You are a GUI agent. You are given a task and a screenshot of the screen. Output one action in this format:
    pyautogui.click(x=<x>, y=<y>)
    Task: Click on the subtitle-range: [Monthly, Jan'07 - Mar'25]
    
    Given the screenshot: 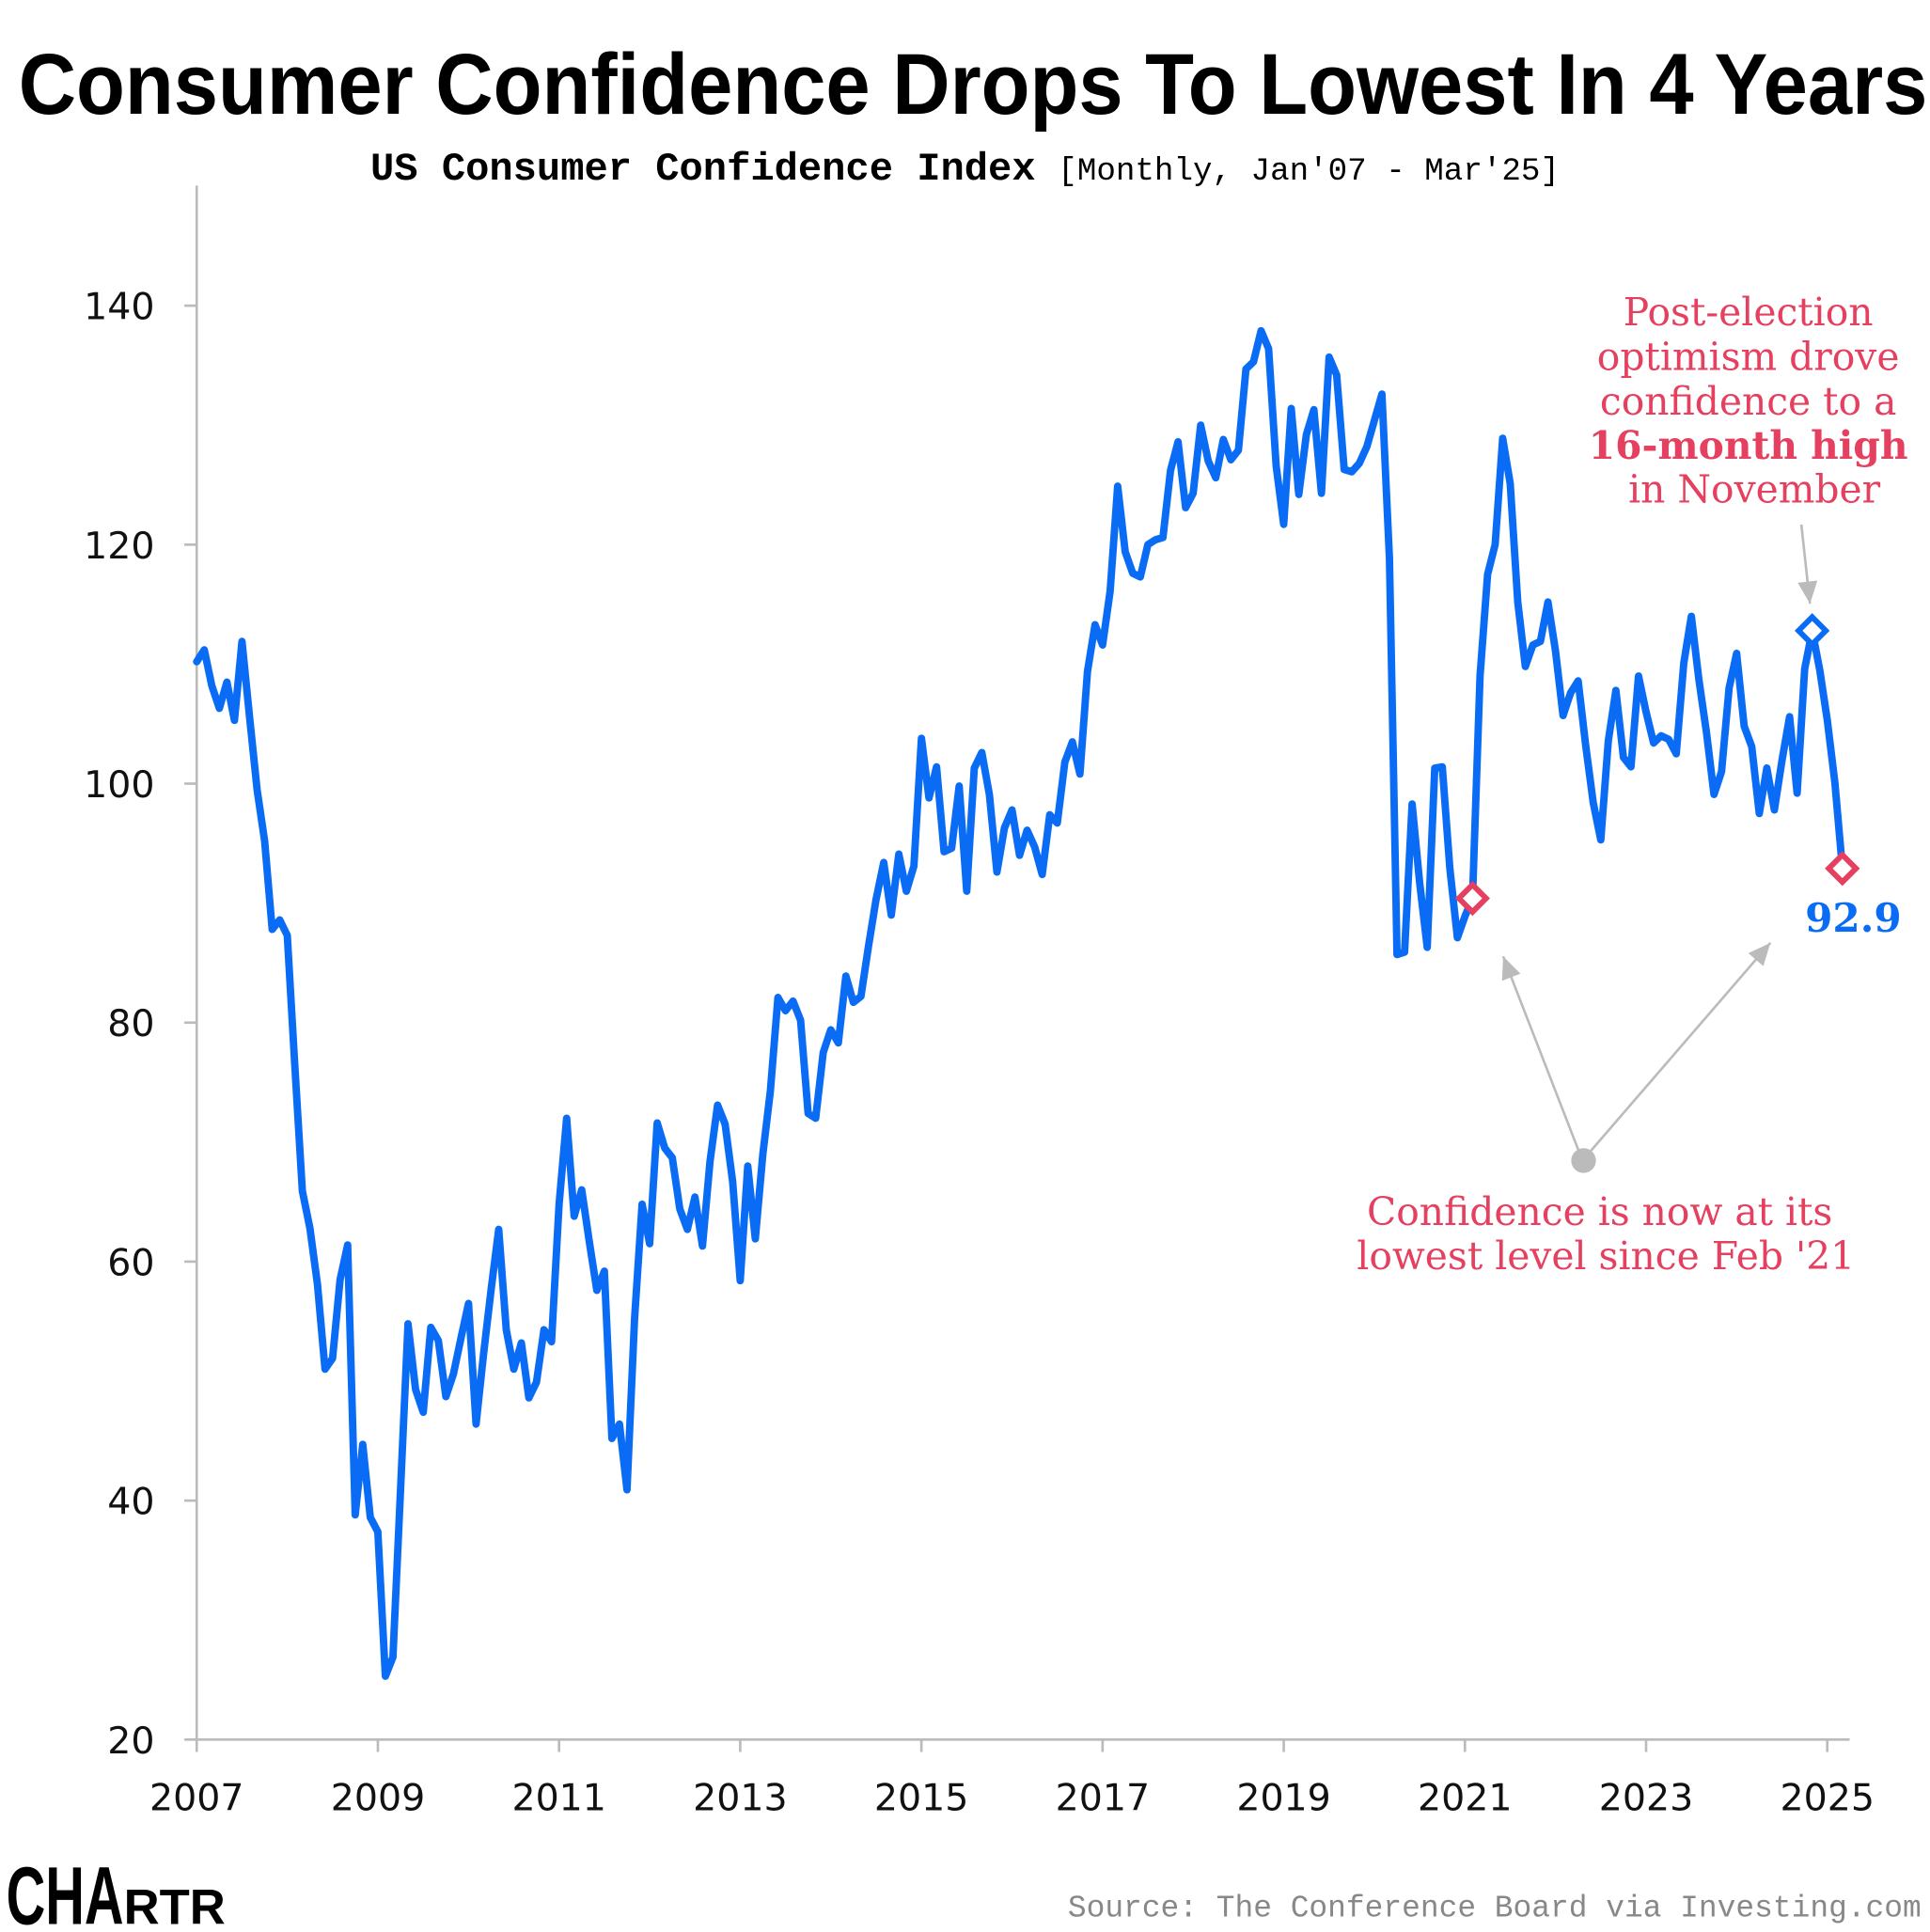 What is the action you would take?
    pyautogui.click(x=1309, y=172)
    